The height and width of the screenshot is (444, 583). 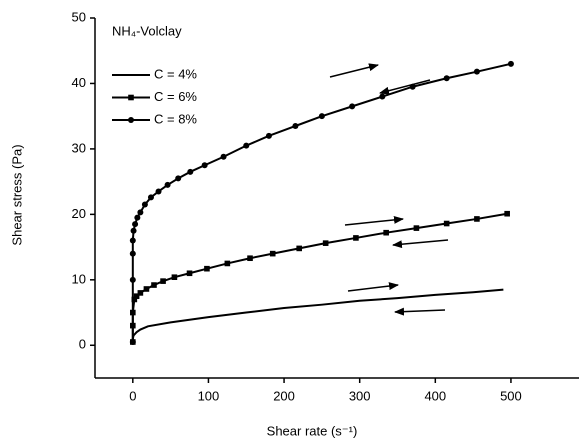 What do you see at coordinates (209, 395) in the screenshot?
I see `x-tick-label: 100` at bounding box center [209, 395].